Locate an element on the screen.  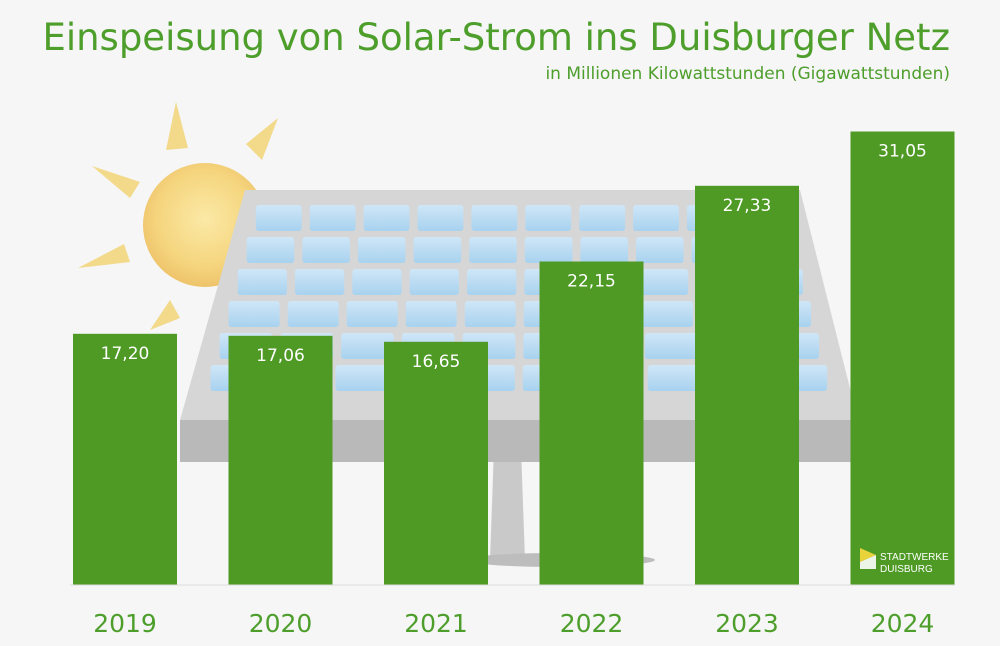
data-label-2024: 31,05 is located at coordinates (902, 152).